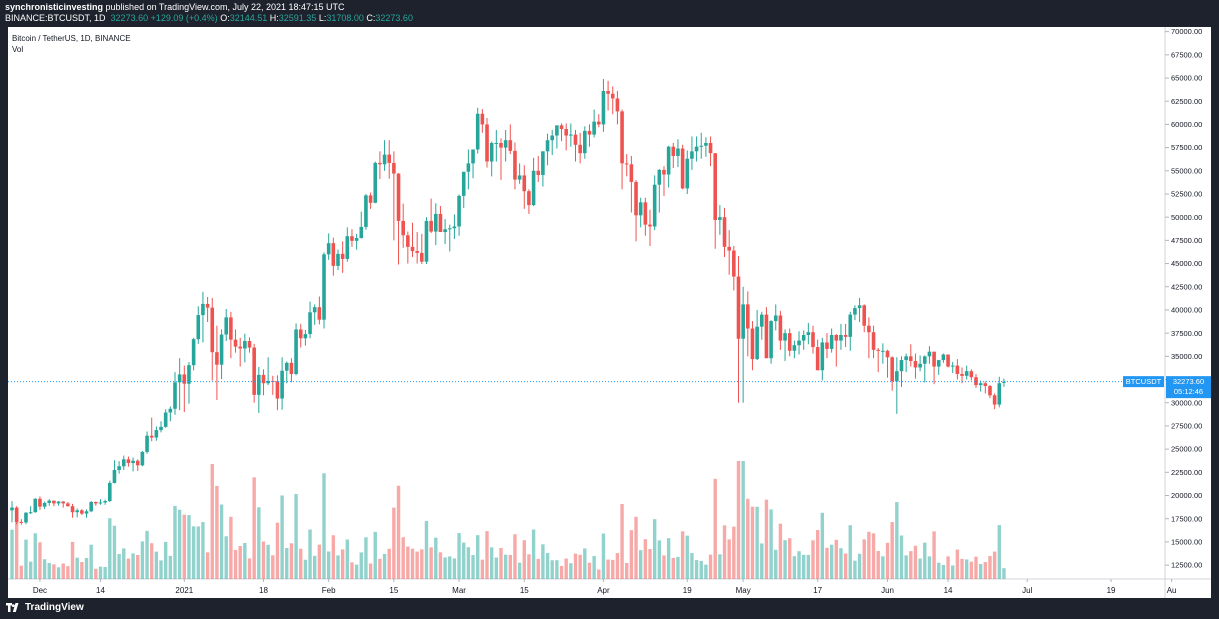 The width and height of the screenshot is (1219, 619). What do you see at coordinates (524, 590) in the screenshot?
I see `time-tick-label: 15` at bounding box center [524, 590].